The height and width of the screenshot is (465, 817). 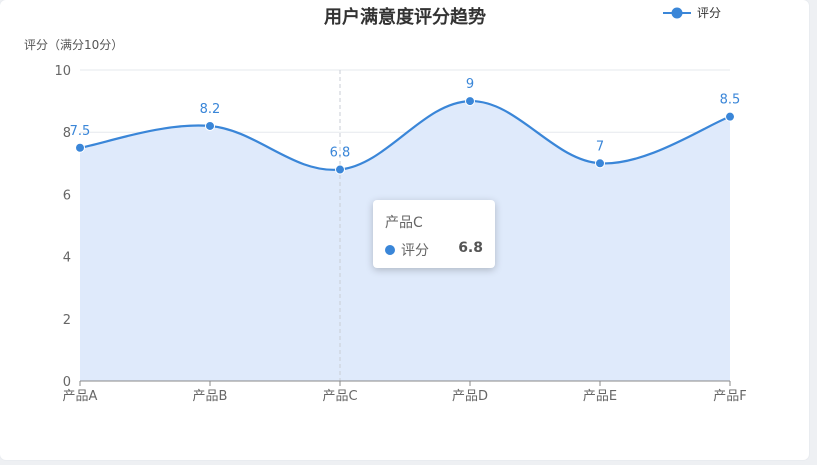 I want to click on y-tick-label: 10, so click(x=62, y=71).